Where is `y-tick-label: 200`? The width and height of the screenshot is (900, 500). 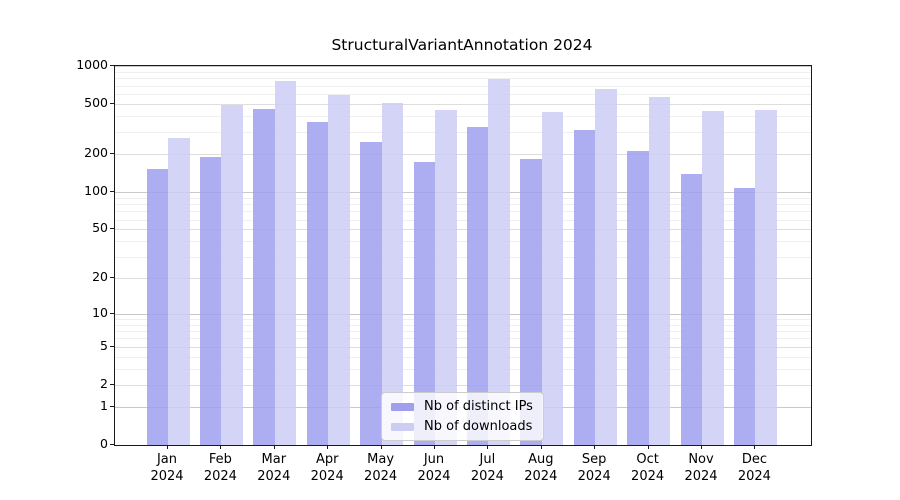 y-tick-label: 200 is located at coordinates (96, 153).